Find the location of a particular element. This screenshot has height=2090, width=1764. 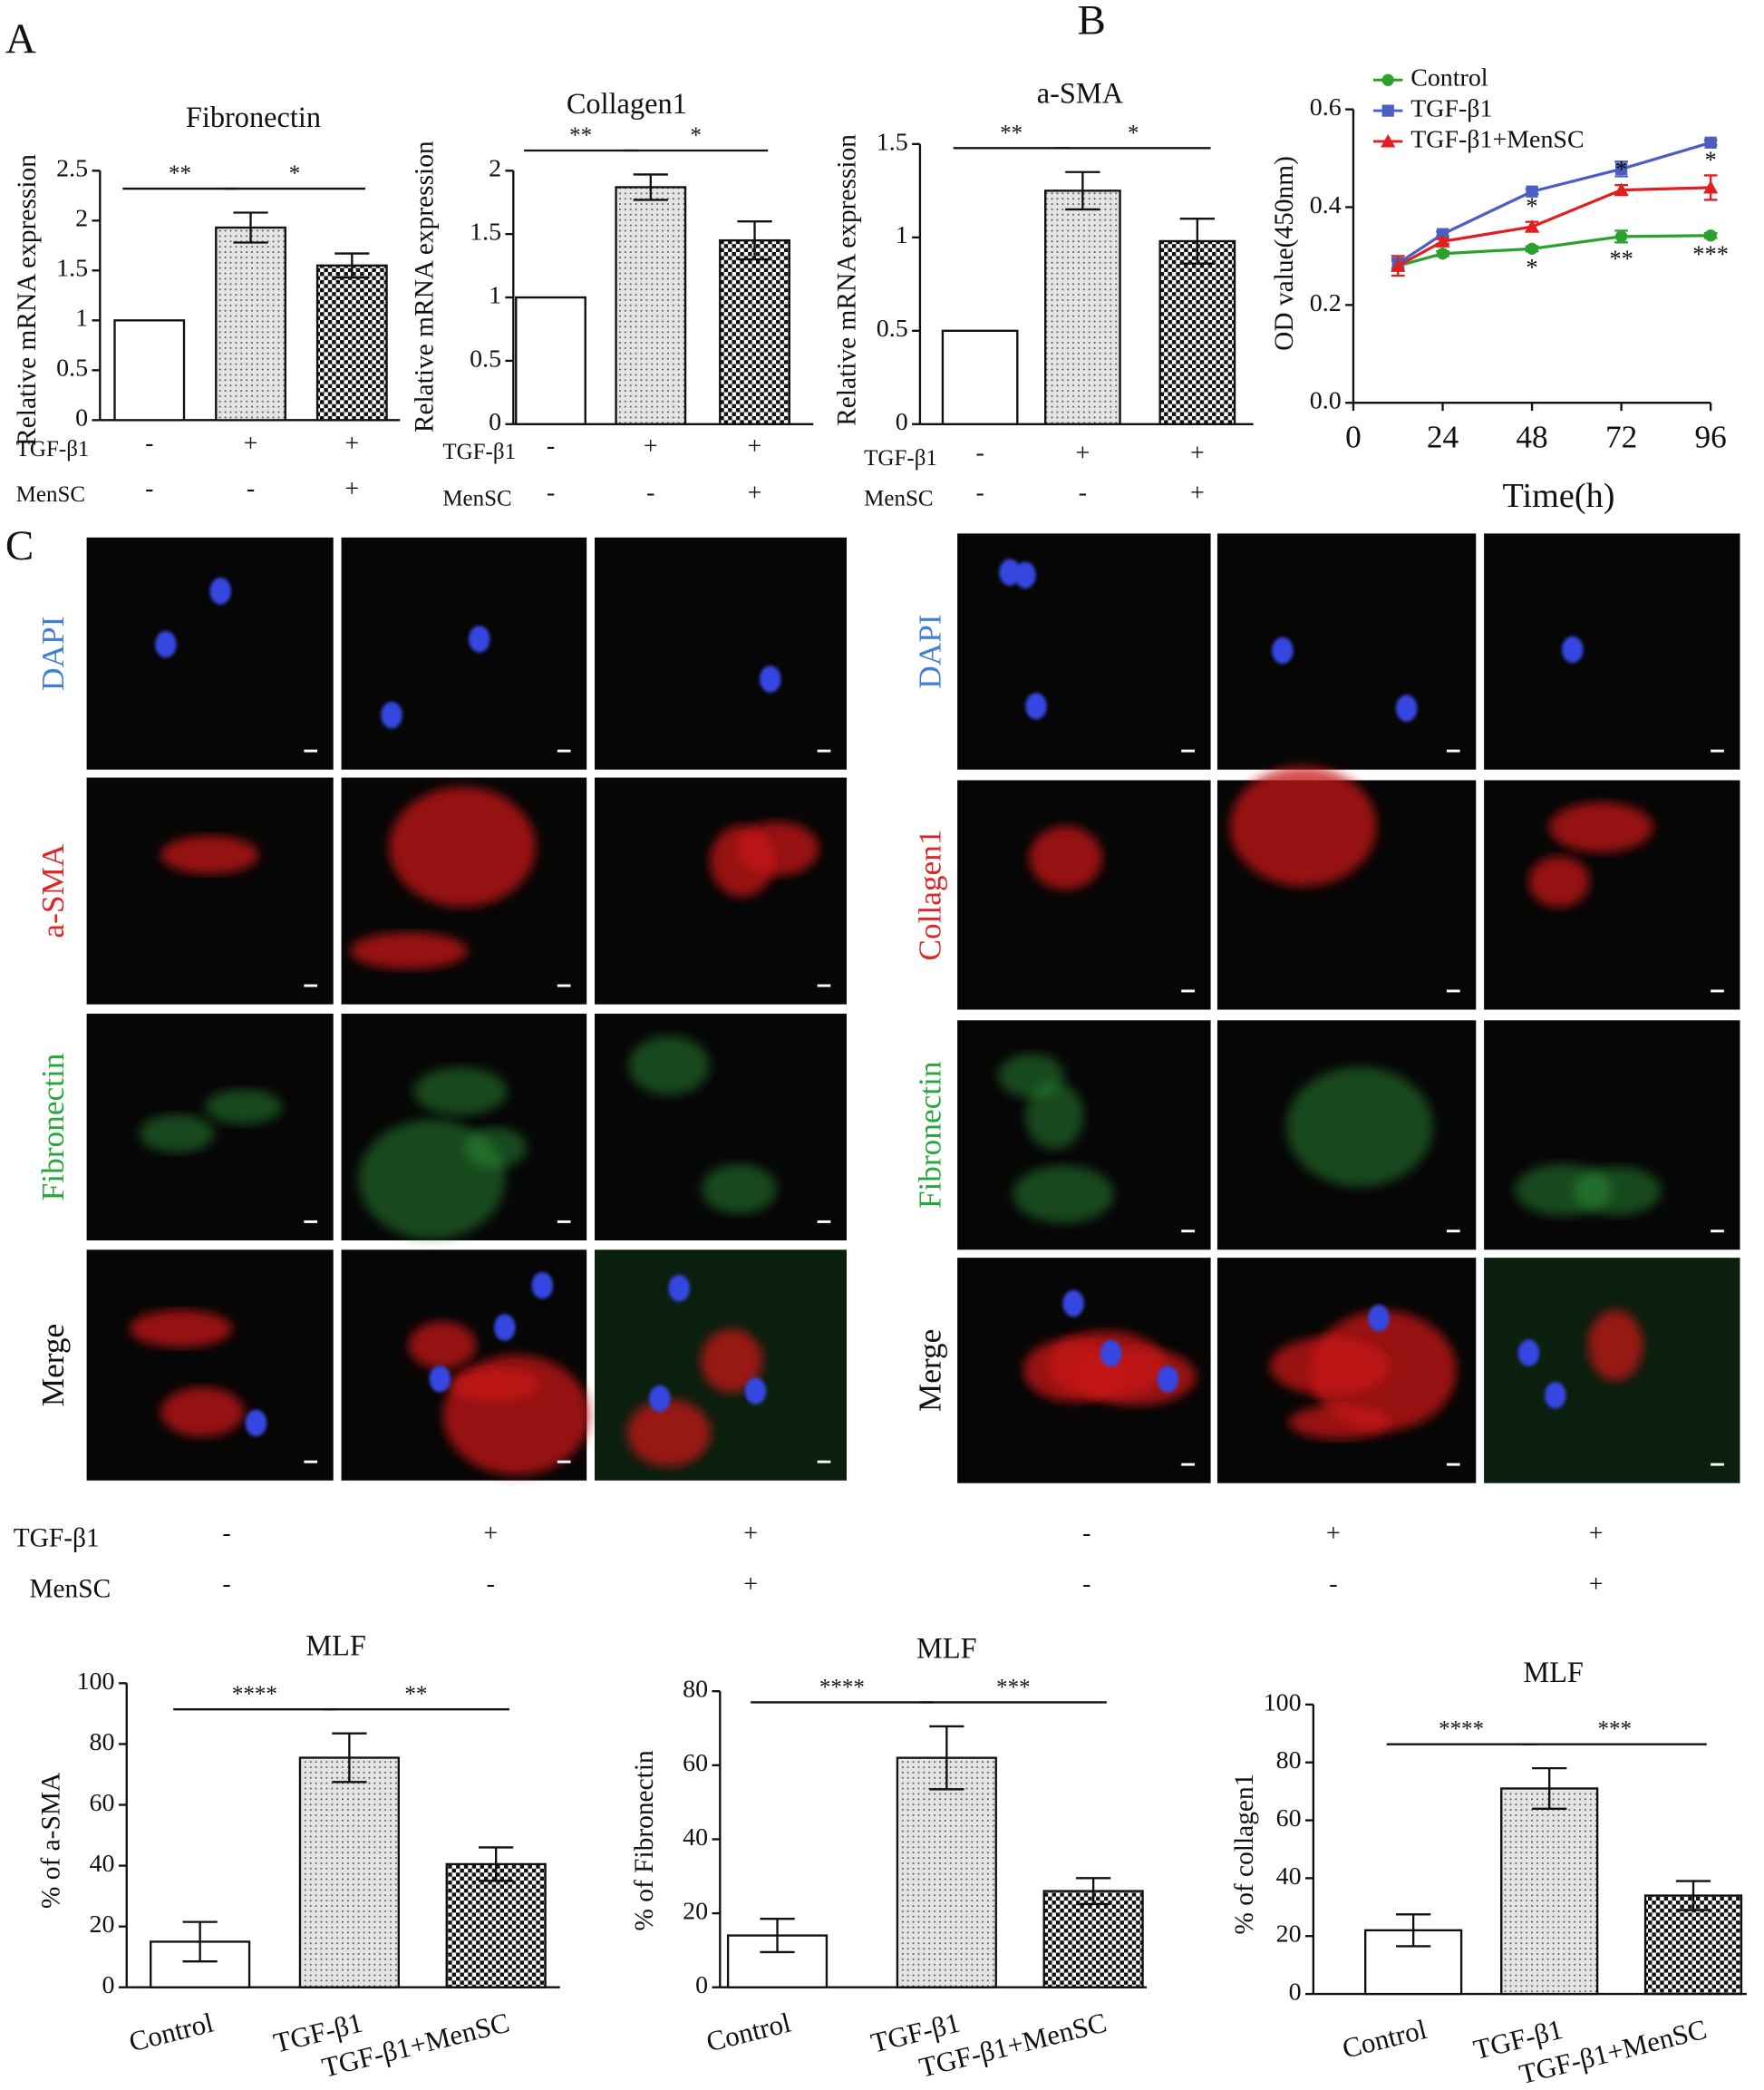

chart-title: MLF is located at coordinates (1554, 1672).